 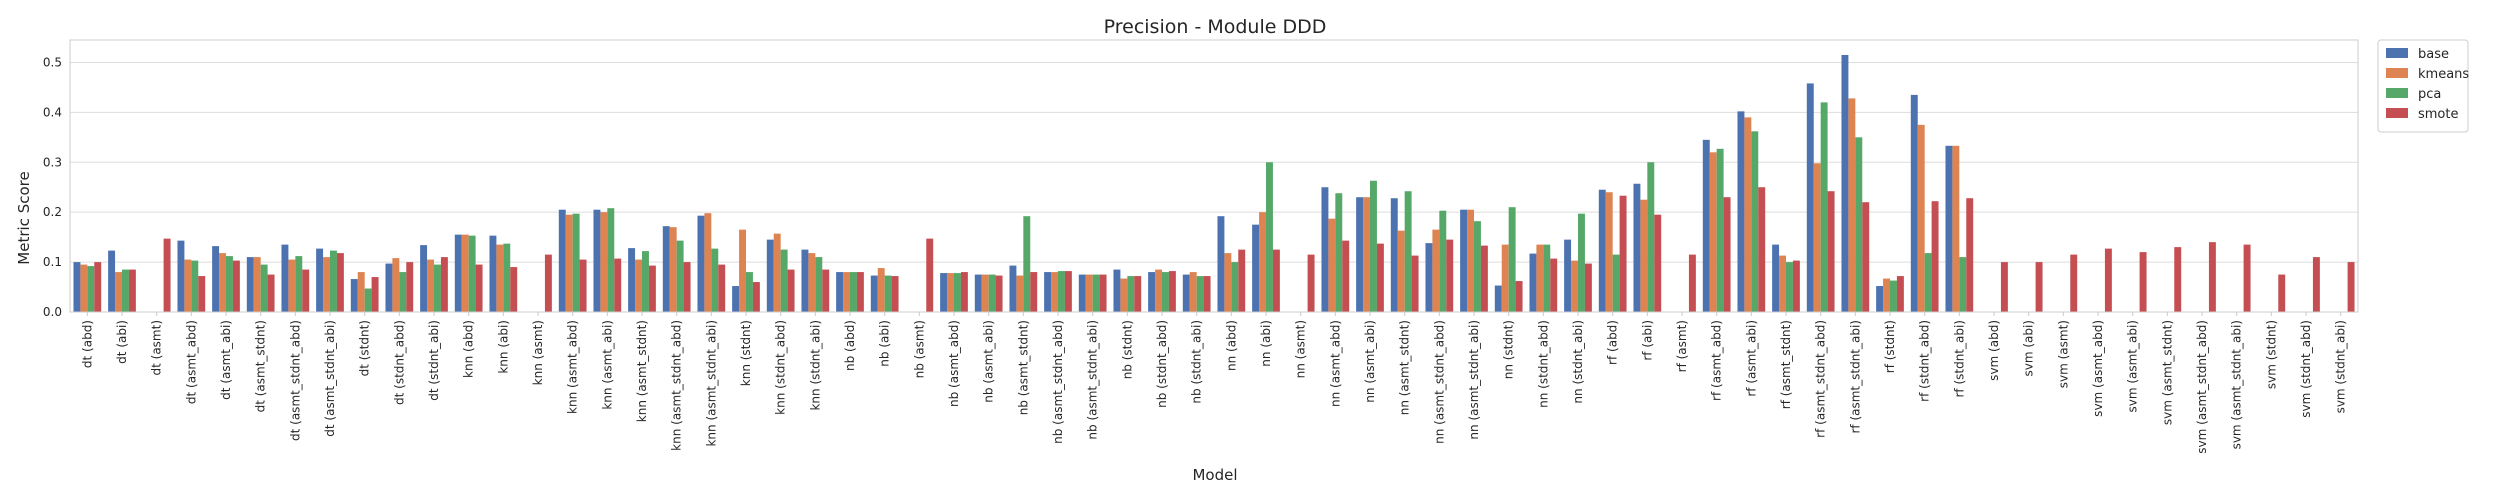 What do you see at coordinates (1093, 380) in the screenshot?
I see `x-tick-label: nb (asmt_stdnt_abi)` at bounding box center [1093, 380].